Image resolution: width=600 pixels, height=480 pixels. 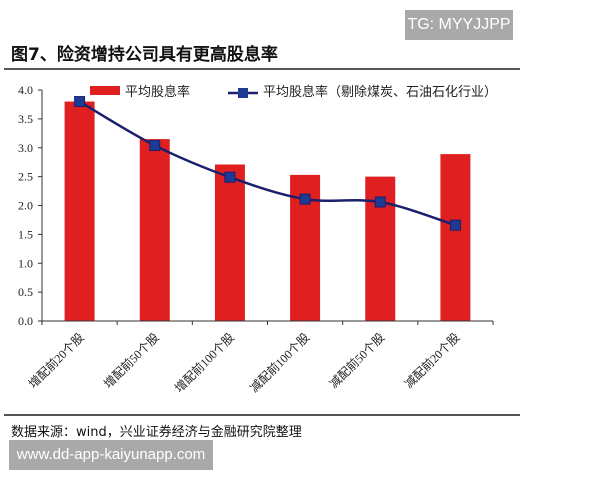 I want to click on y-tick-label: 2.0, so click(x=25, y=206).